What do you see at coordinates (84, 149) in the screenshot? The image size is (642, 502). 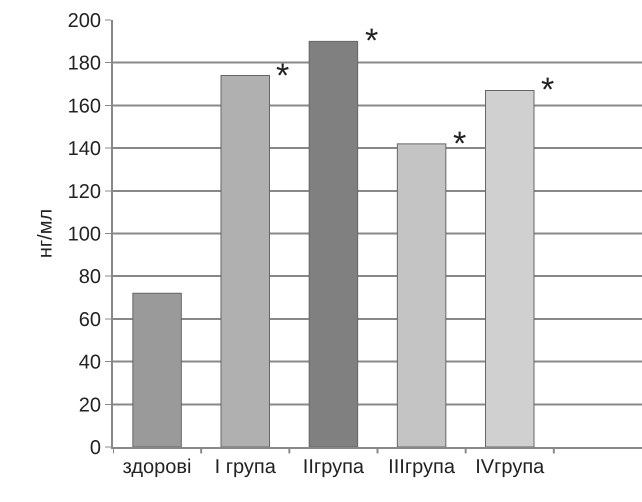 I see `y-tick-label: 140` at bounding box center [84, 149].